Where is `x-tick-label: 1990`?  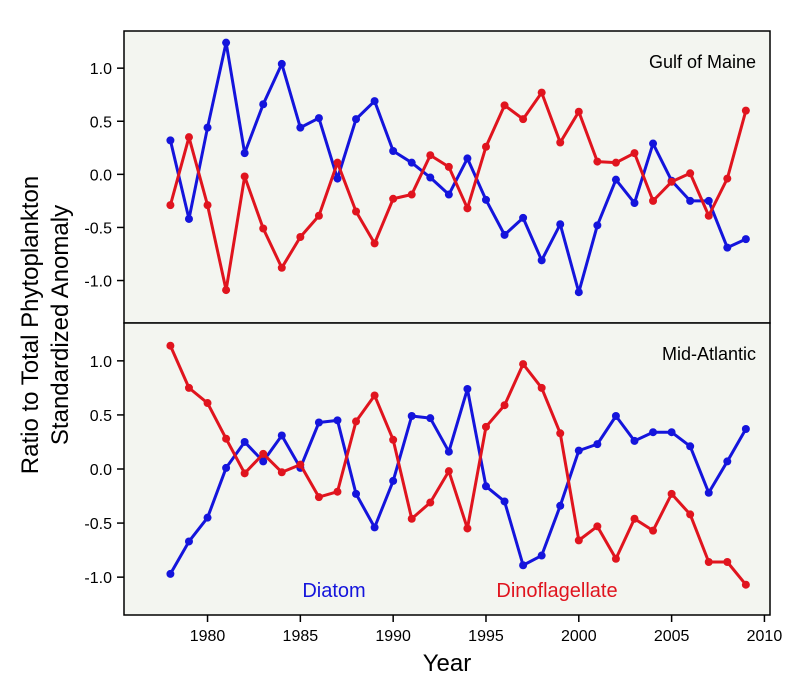
x-tick-label: 1990 is located at coordinates (393, 636).